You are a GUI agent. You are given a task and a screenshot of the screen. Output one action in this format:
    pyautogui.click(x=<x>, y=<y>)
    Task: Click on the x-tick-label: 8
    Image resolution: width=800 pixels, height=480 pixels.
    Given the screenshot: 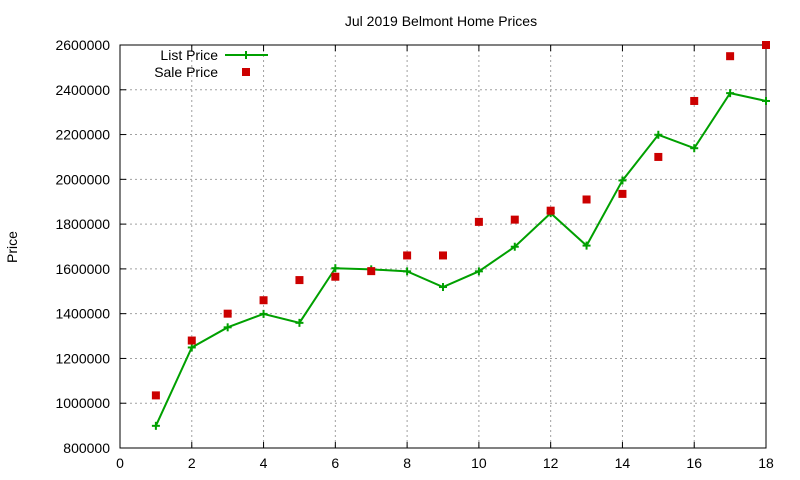 What is the action you would take?
    pyautogui.click(x=407, y=463)
    